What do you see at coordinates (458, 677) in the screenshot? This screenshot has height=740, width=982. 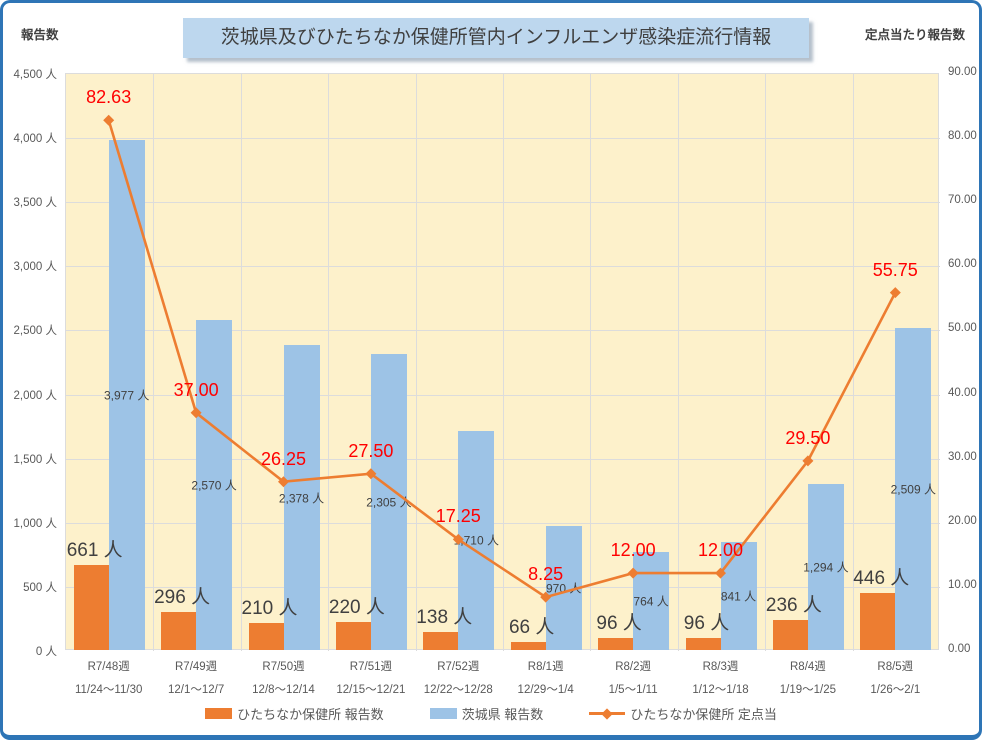 I see `x-axis-label: R7/52週 12/22～12/28` at bounding box center [458, 677].